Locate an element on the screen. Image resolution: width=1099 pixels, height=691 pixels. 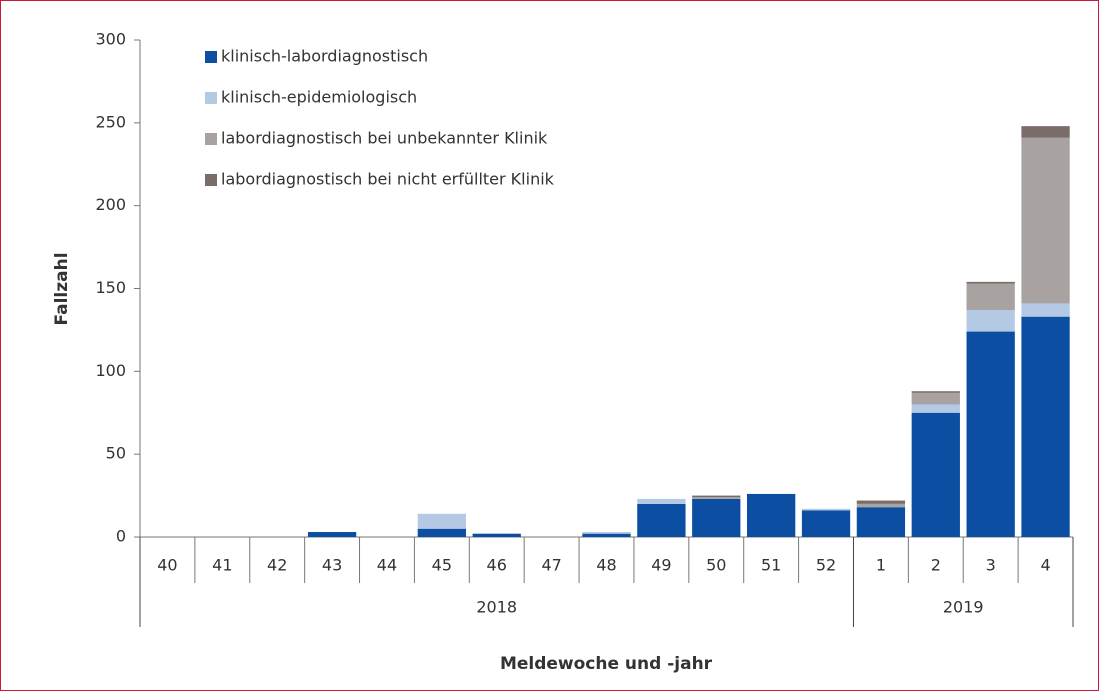
x-tick-label: 3 is located at coordinates (991, 565).